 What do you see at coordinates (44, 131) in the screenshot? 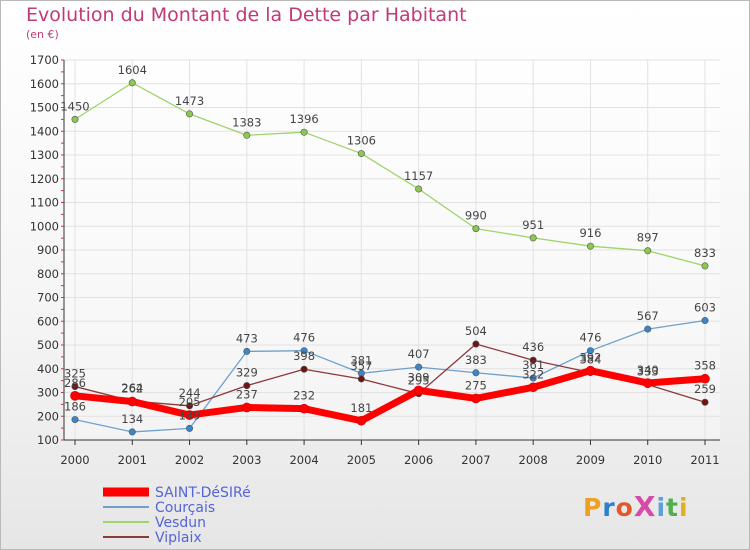
I see `y-tick-label: 1400` at bounding box center [44, 131].